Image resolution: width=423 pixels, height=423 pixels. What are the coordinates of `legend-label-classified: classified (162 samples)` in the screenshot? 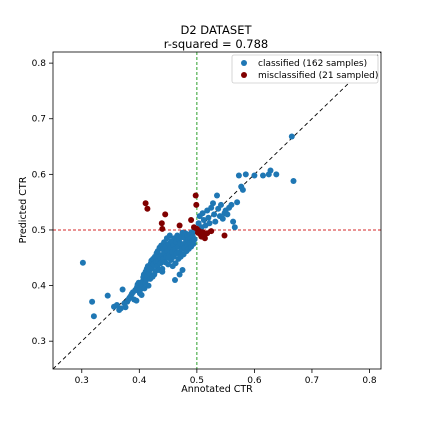 It's located at (312, 64).